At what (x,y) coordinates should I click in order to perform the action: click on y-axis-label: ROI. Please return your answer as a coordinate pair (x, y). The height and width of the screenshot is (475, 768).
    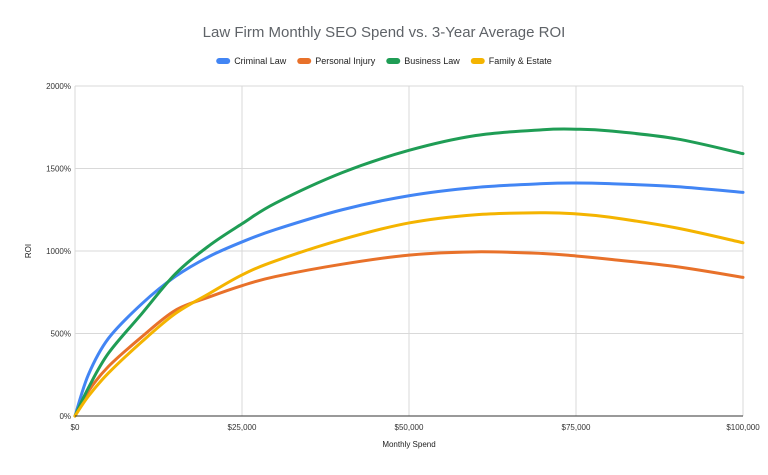
    Looking at the image, I should click on (28, 251).